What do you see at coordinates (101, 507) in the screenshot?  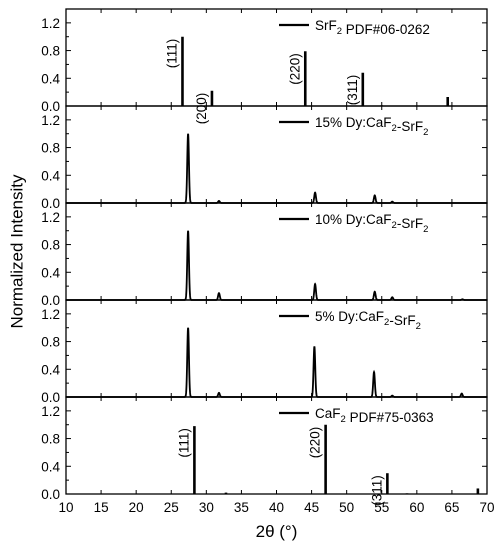 I see `x-tick-label: 15` at bounding box center [101, 507].